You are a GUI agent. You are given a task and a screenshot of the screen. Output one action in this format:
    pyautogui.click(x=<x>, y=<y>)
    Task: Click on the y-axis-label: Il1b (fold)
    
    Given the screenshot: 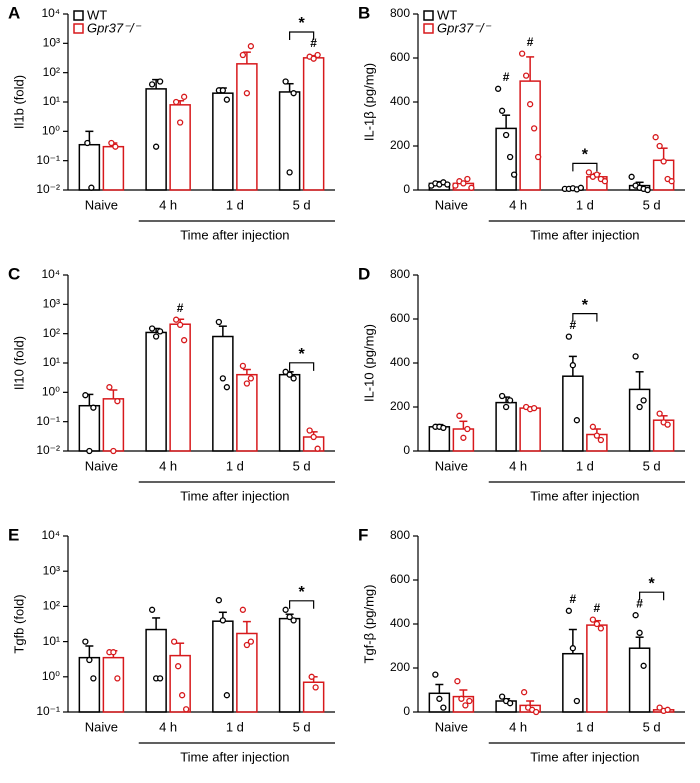 What is the action you would take?
    pyautogui.click(x=18, y=102)
    